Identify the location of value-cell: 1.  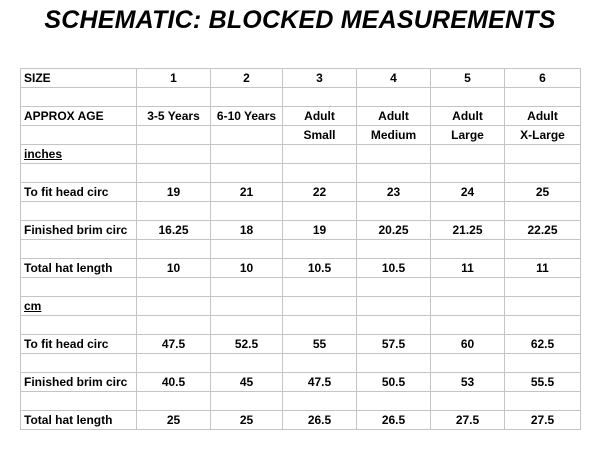
(173, 78).